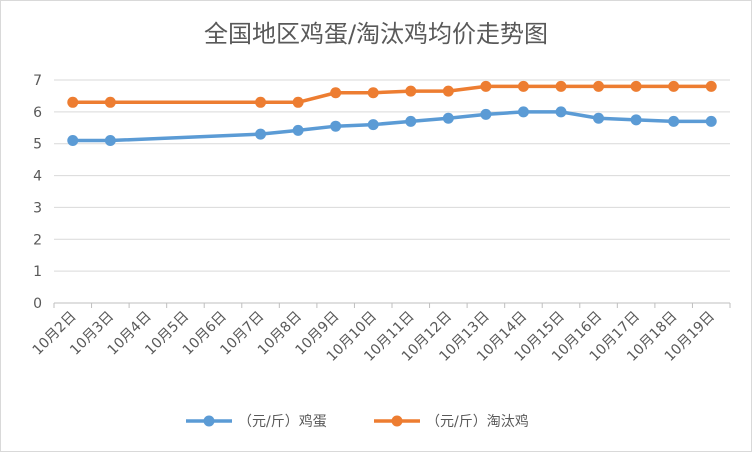  What do you see at coordinates (477, 421) in the screenshot?
I see `legend-label-2: （元/斤）淘汰鸡` at bounding box center [477, 421].